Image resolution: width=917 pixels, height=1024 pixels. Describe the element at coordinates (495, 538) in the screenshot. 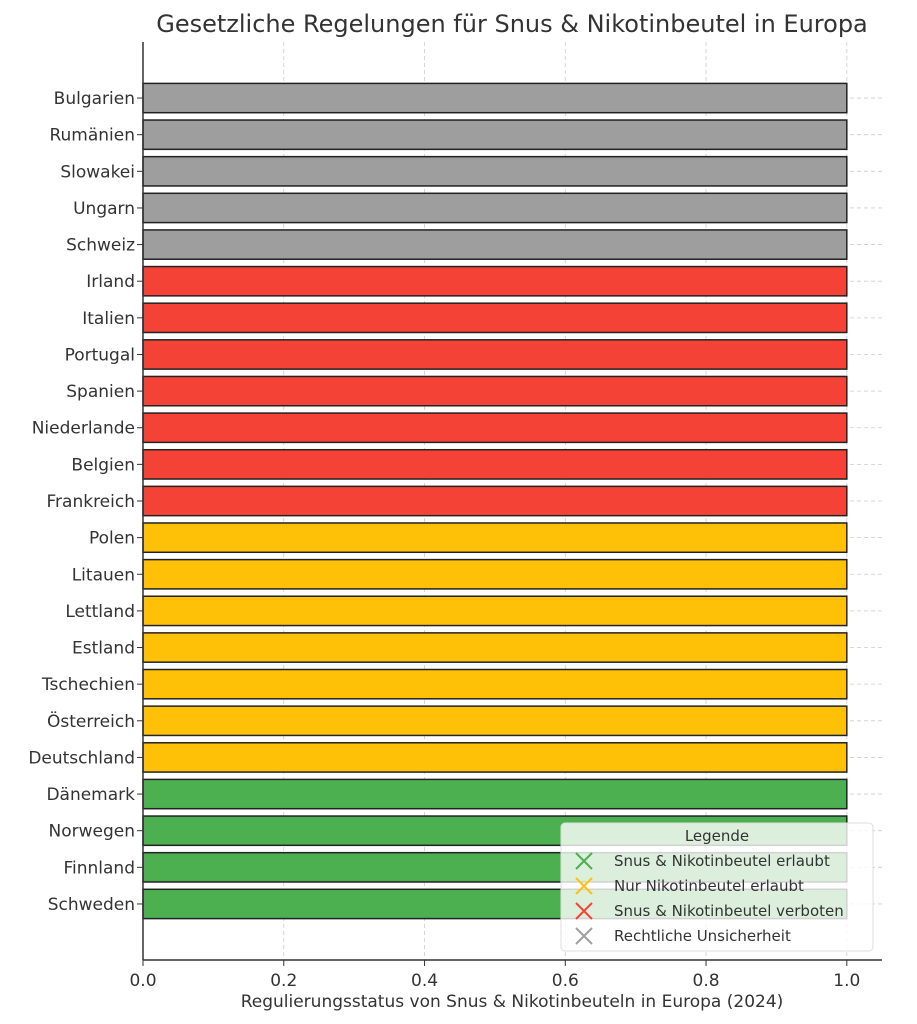

I see `bar-polen` at that location.